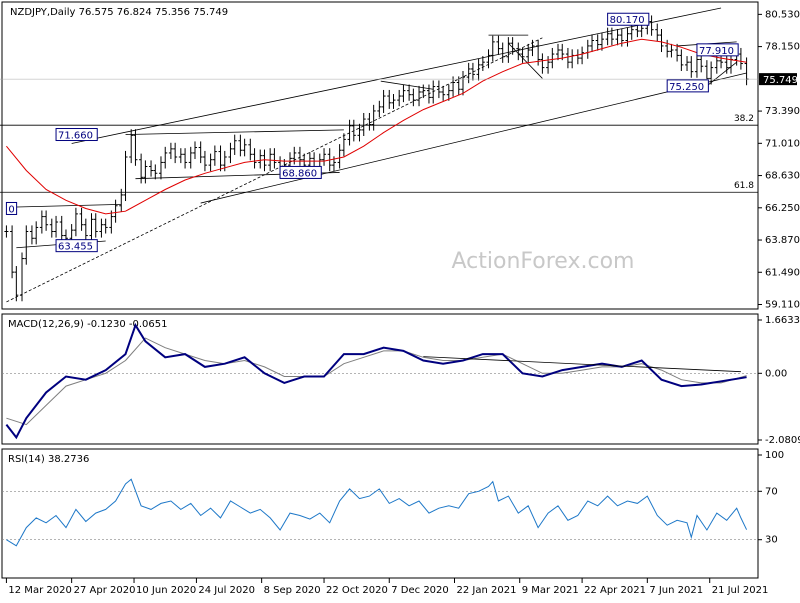 This screenshot has height=603, width=800. What do you see at coordinates (782, 305) in the screenshot?
I see `price-y-tick-label: 59.110` at bounding box center [782, 305].